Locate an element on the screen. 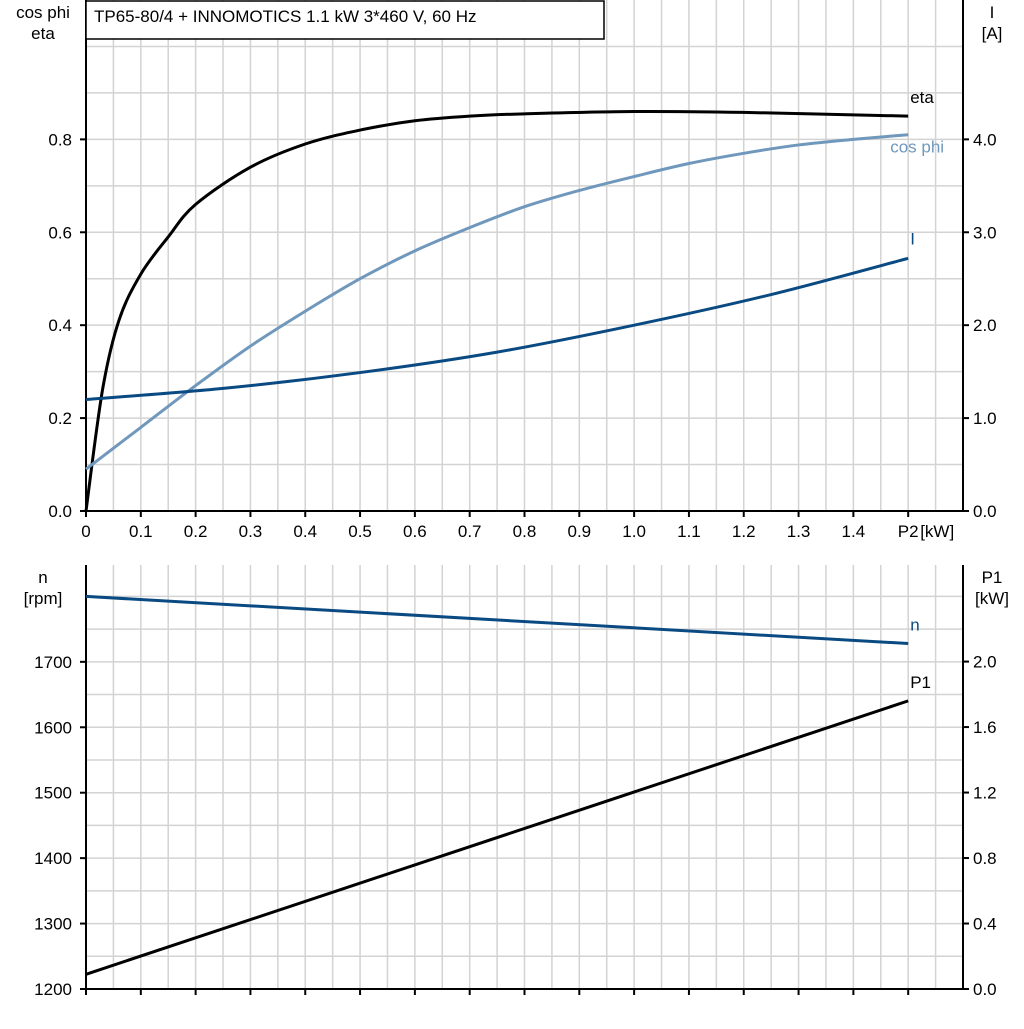 This screenshot has height=1029, width=1024. x-tick-label: 0.1 is located at coordinates (141, 531).